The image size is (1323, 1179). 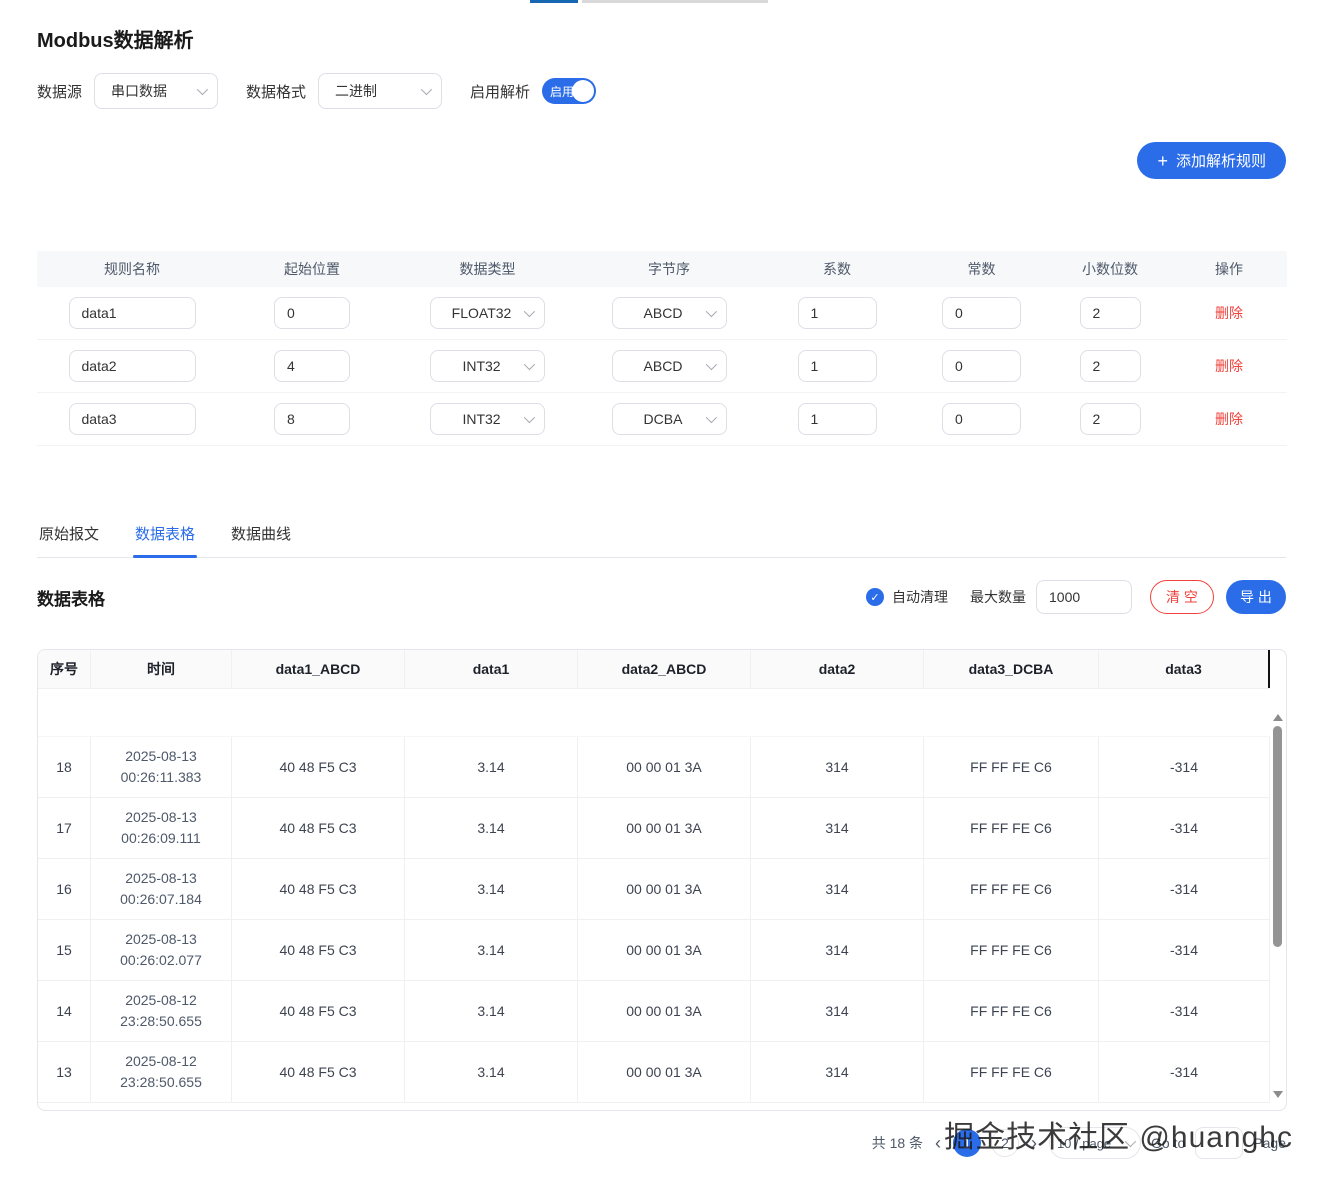 I want to click on empty-table-row, so click(x=654, y=713).